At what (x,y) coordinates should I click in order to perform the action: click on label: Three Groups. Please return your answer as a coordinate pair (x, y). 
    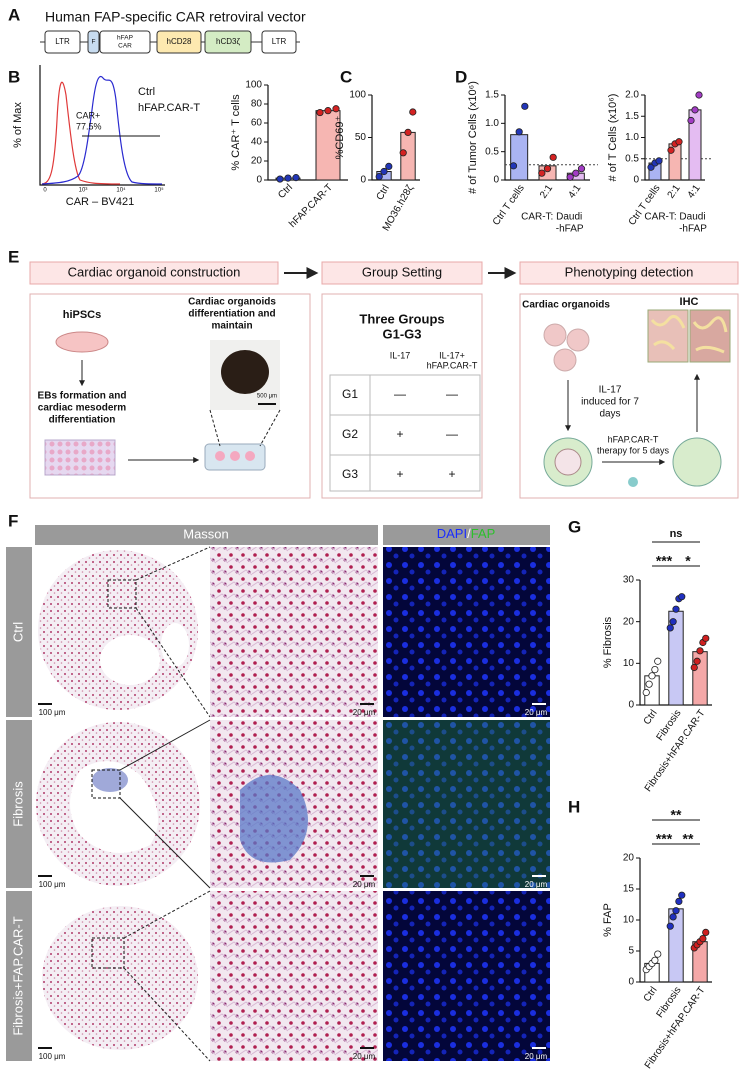
    Looking at the image, I should click on (401, 318).